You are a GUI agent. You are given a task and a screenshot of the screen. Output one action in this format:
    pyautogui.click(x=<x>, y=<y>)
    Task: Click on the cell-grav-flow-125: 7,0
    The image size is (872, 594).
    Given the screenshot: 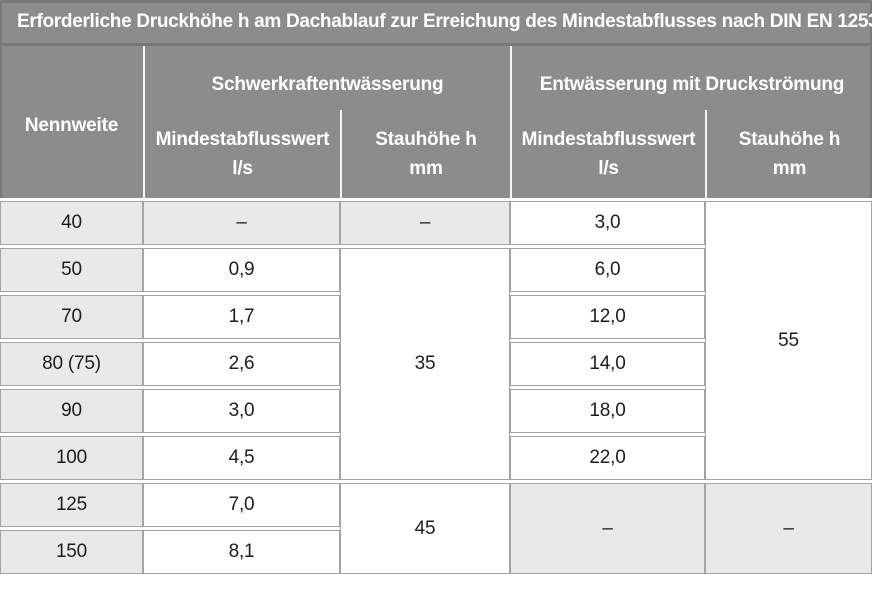 What is the action you would take?
    pyautogui.click(x=241, y=505)
    